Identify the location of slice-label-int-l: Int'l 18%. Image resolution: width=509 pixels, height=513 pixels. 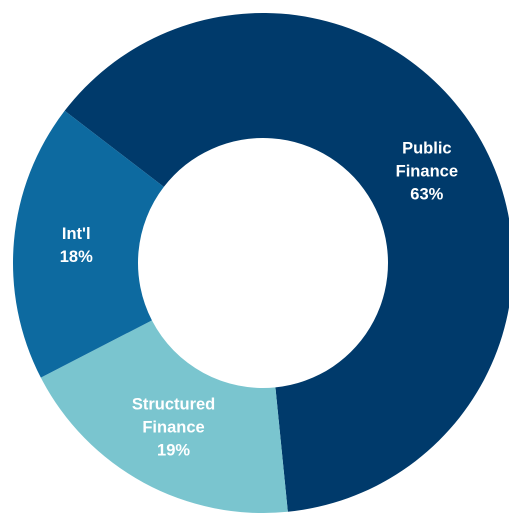
(76, 246).